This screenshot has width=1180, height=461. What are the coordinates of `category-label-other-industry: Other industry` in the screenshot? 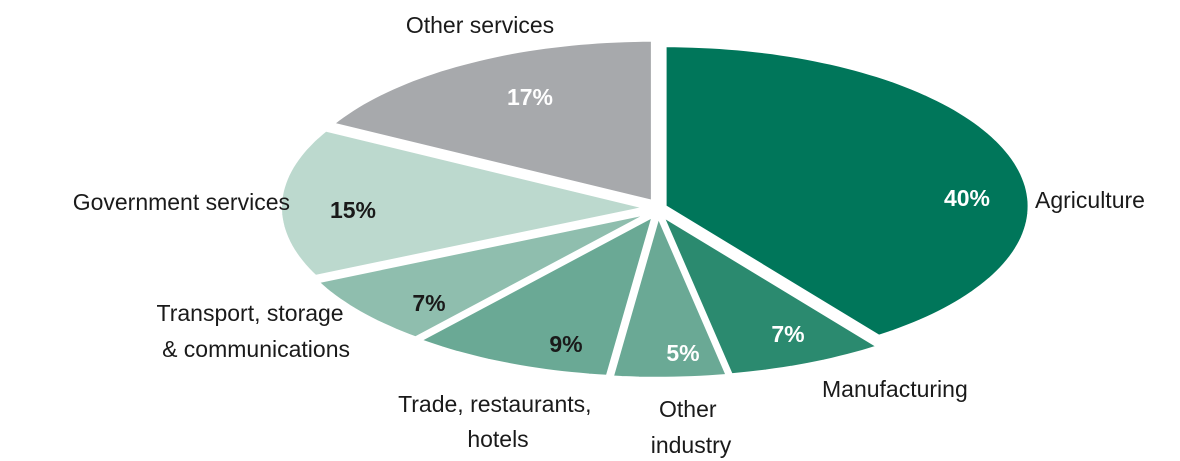 It's located at (691, 427).